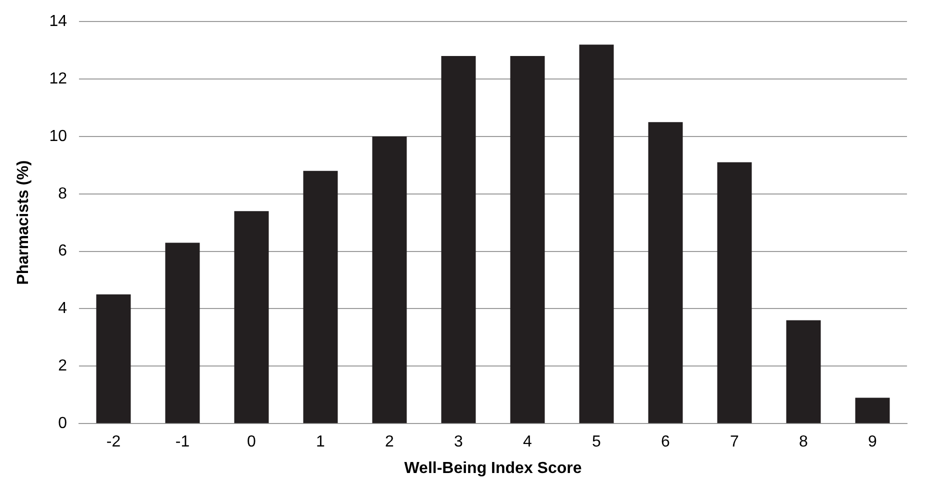  I want to click on x-tick-label: 9, so click(873, 442).